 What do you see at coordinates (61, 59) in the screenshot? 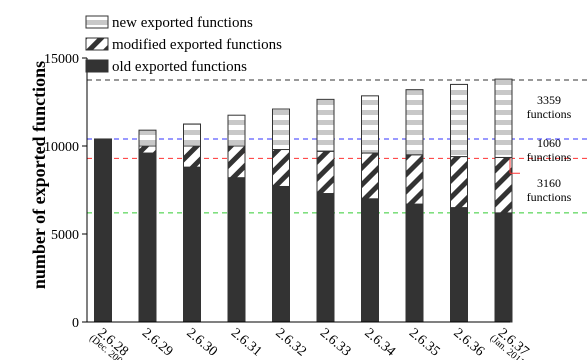
I see `y-tick-label: 15000` at bounding box center [61, 59].